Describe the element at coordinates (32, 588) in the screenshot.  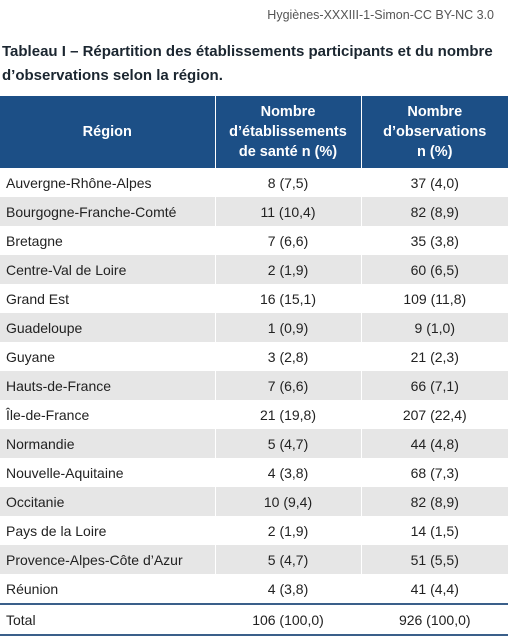
I see `cell-region: Réunion` at that location.